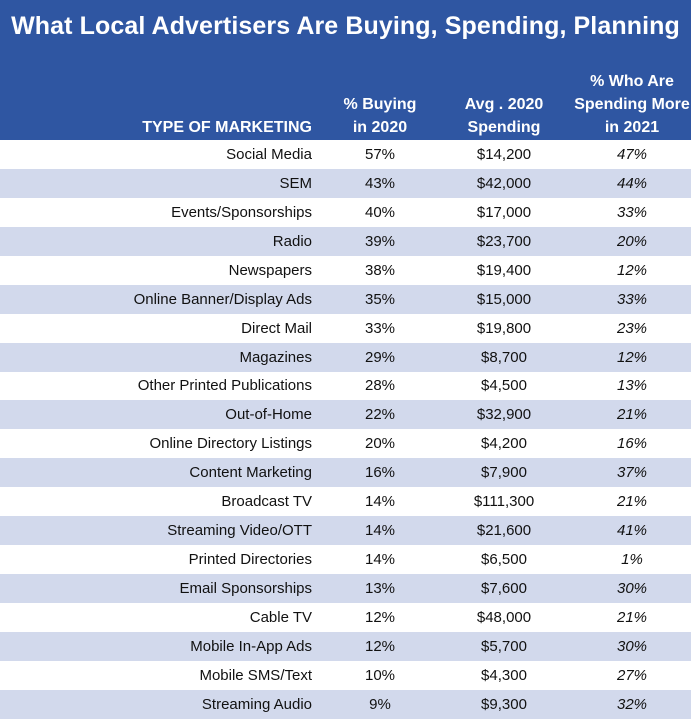 The height and width of the screenshot is (719, 691). I want to click on column-header-avg-line: Avg . 2020, so click(504, 104).